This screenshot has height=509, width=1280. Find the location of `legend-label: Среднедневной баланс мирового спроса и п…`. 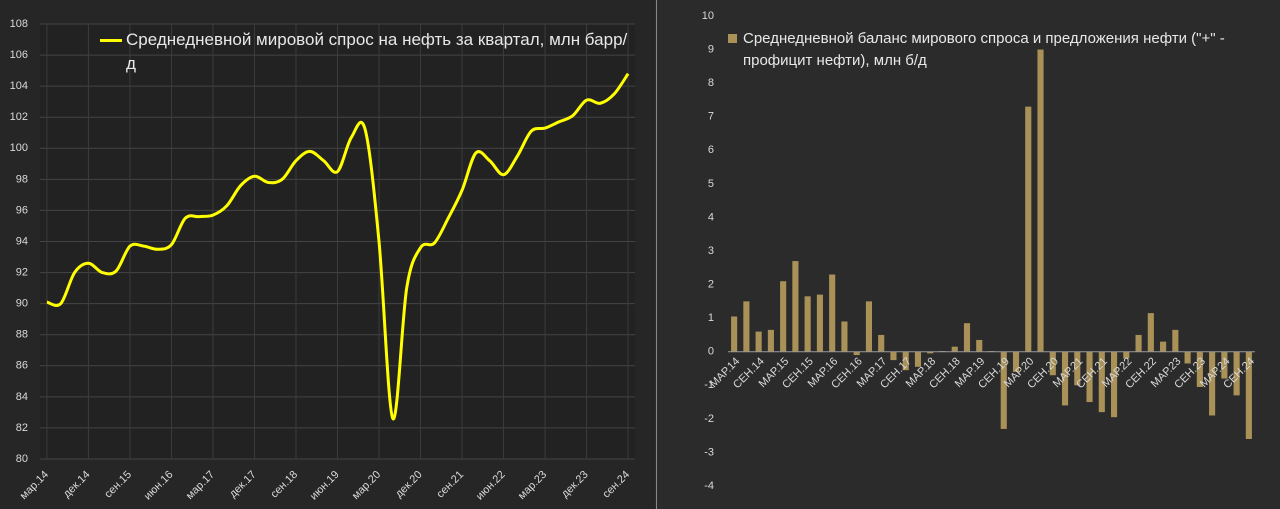

legend-label: Среднедневной баланс мирового спроса и п… is located at coordinates (984, 49).